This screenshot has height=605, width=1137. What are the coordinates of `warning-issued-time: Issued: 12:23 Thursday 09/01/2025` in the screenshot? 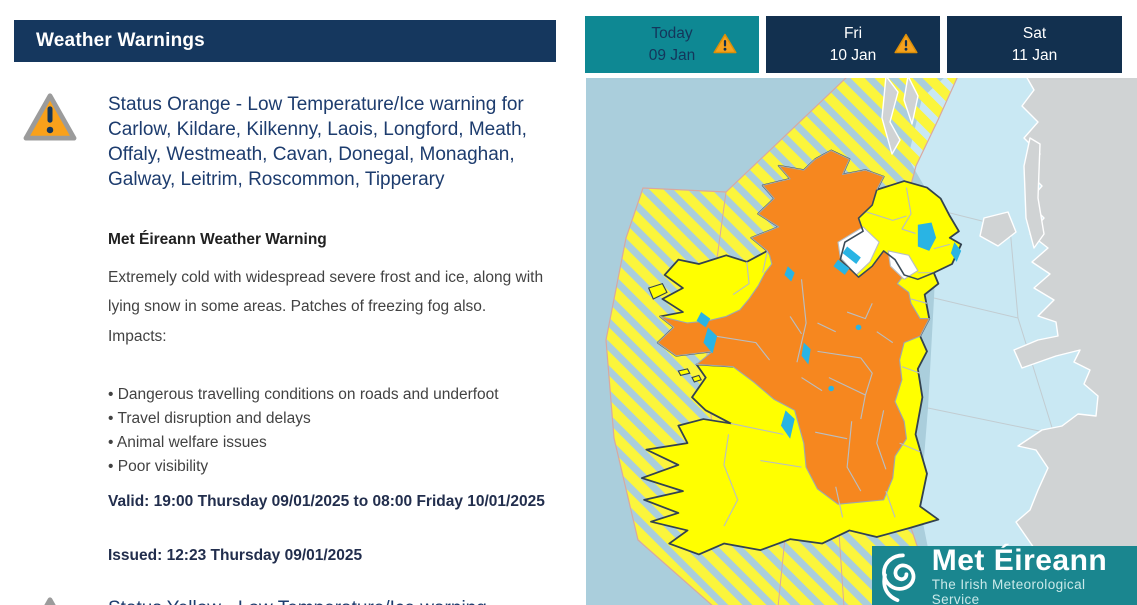 It's located at (235, 555).